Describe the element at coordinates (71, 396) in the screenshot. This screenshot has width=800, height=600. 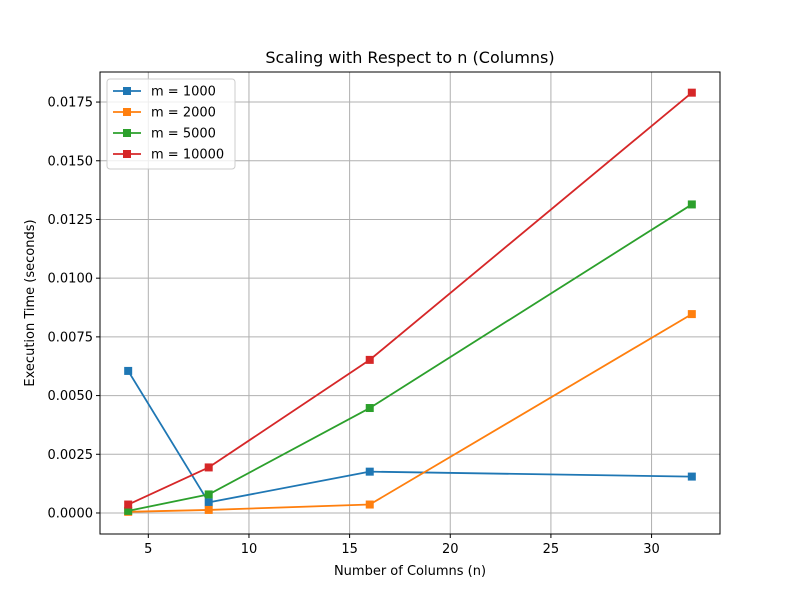
I see `y-tick-label: 0.0050` at that location.